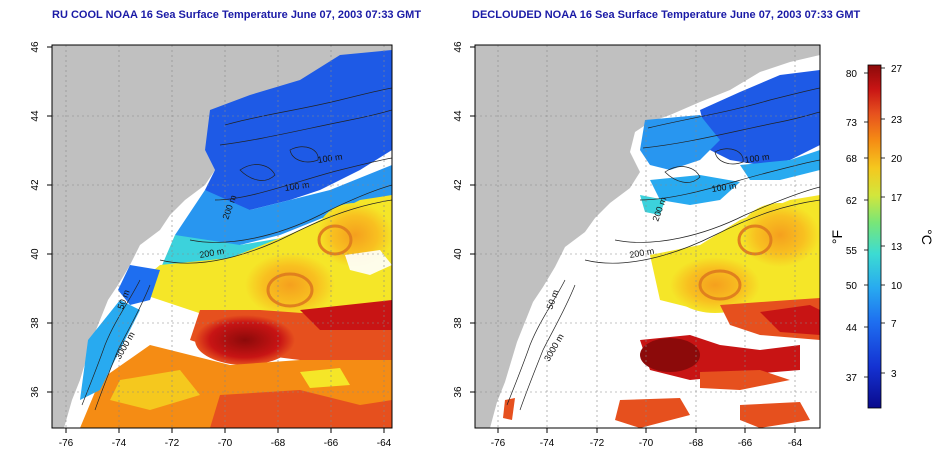 The width and height of the screenshot is (950, 475). What do you see at coordinates (35, 185) in the screenshot?
I see `left-y-tick: 42` at bounding box center [35, 185].